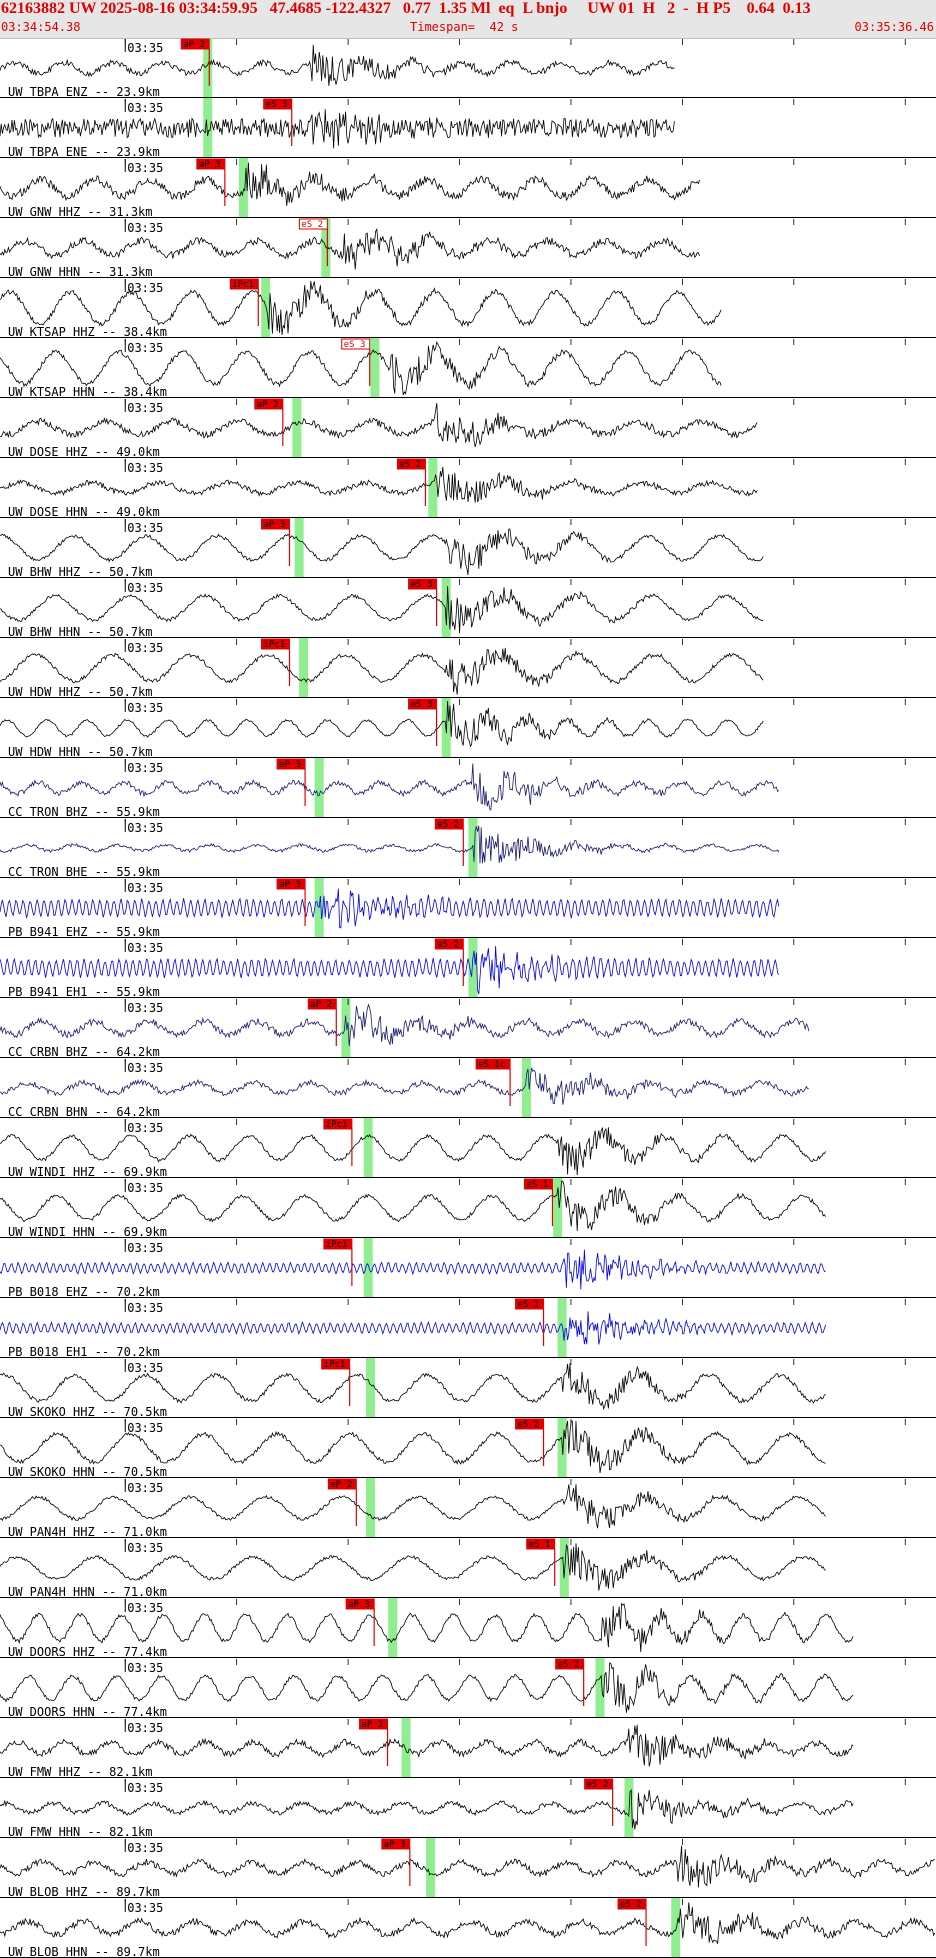  Describe the element at coordinates (290, 765) in the screenshot. I see `pick-label: eP 3` at that location.